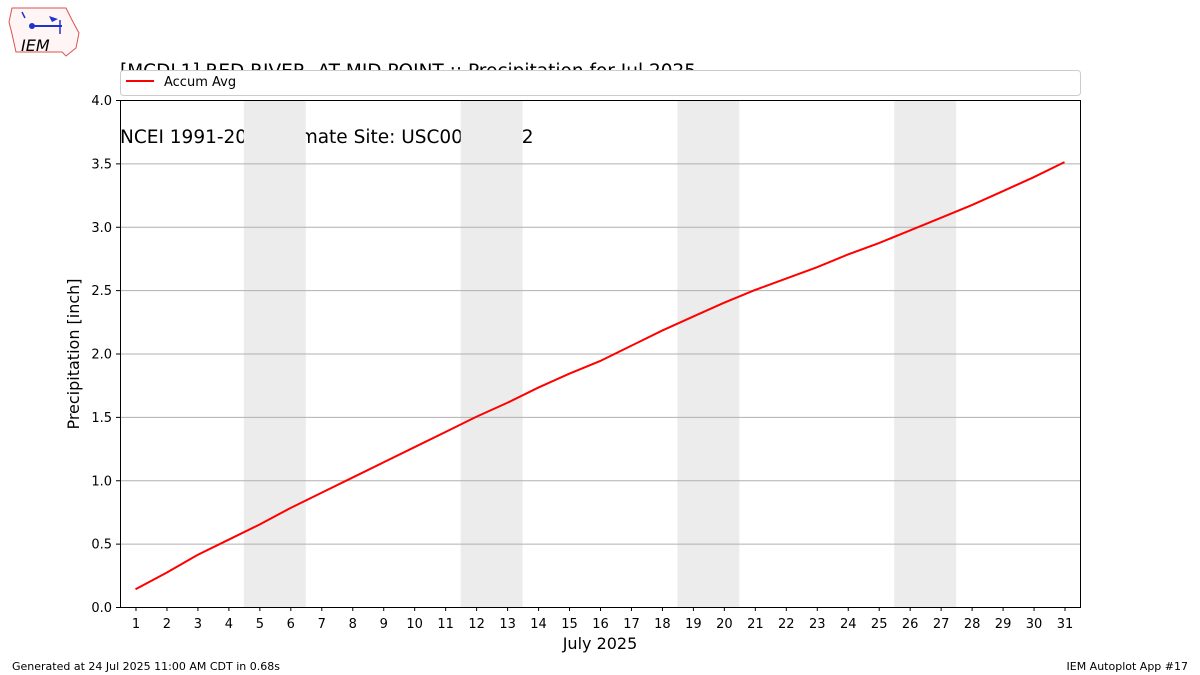 This screenshot has height=675, width=1200. Describe the element at coordinates (755, 624) in the screenshot. I see `x-tick-label: 21` at that location.